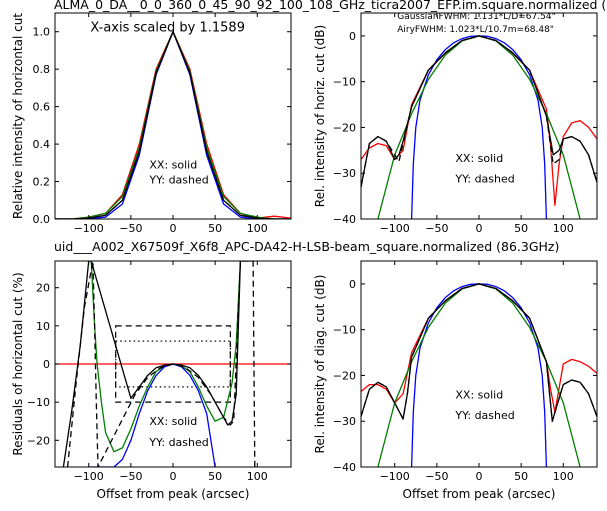  I want to click on annotation-text: X-axis scaled by 1.1589, so click(167, 28).